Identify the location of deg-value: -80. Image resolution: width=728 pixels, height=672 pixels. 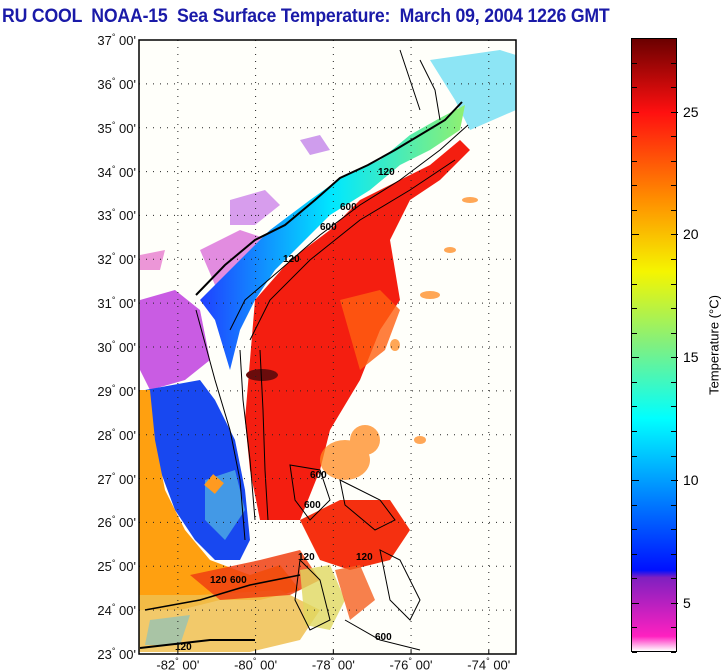
(243, 664).